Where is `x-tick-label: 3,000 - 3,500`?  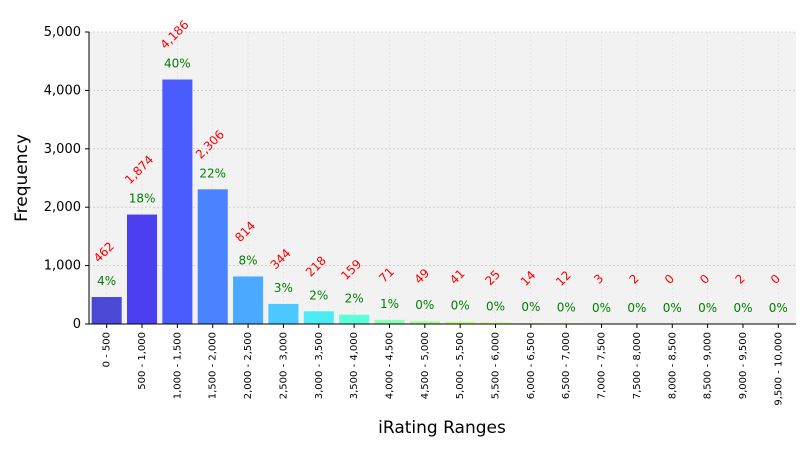
x-tick-label: 3,000 - 3,500 is located at coordinates (319, 365).